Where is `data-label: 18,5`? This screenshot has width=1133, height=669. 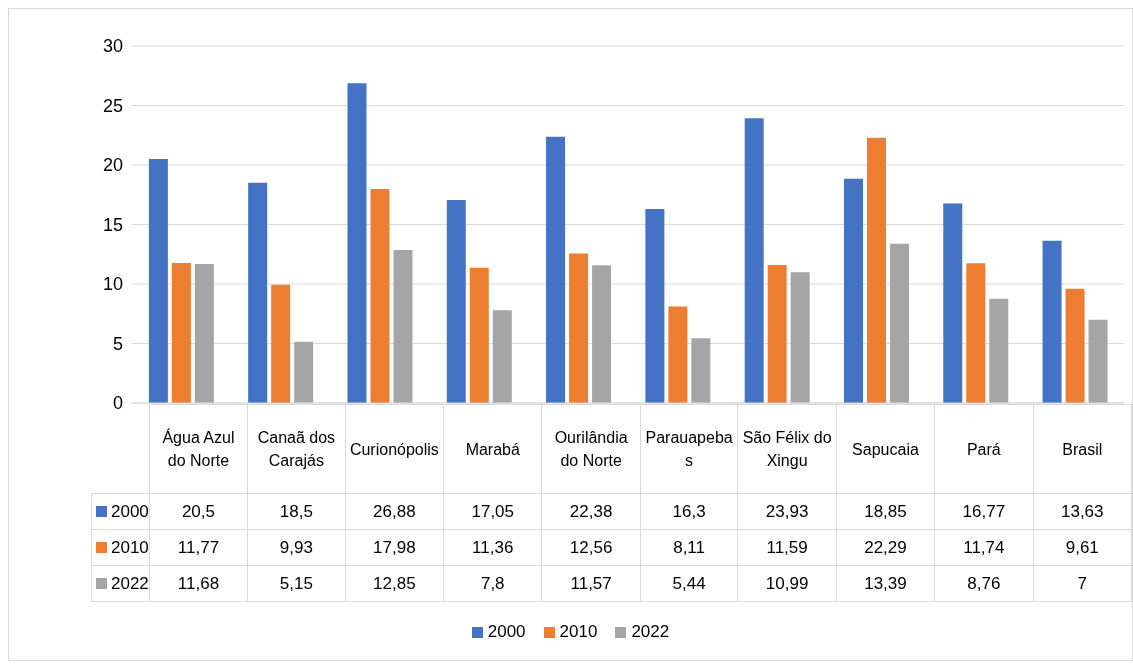
data-label: 18,5 is located at coordinates (296, 511).